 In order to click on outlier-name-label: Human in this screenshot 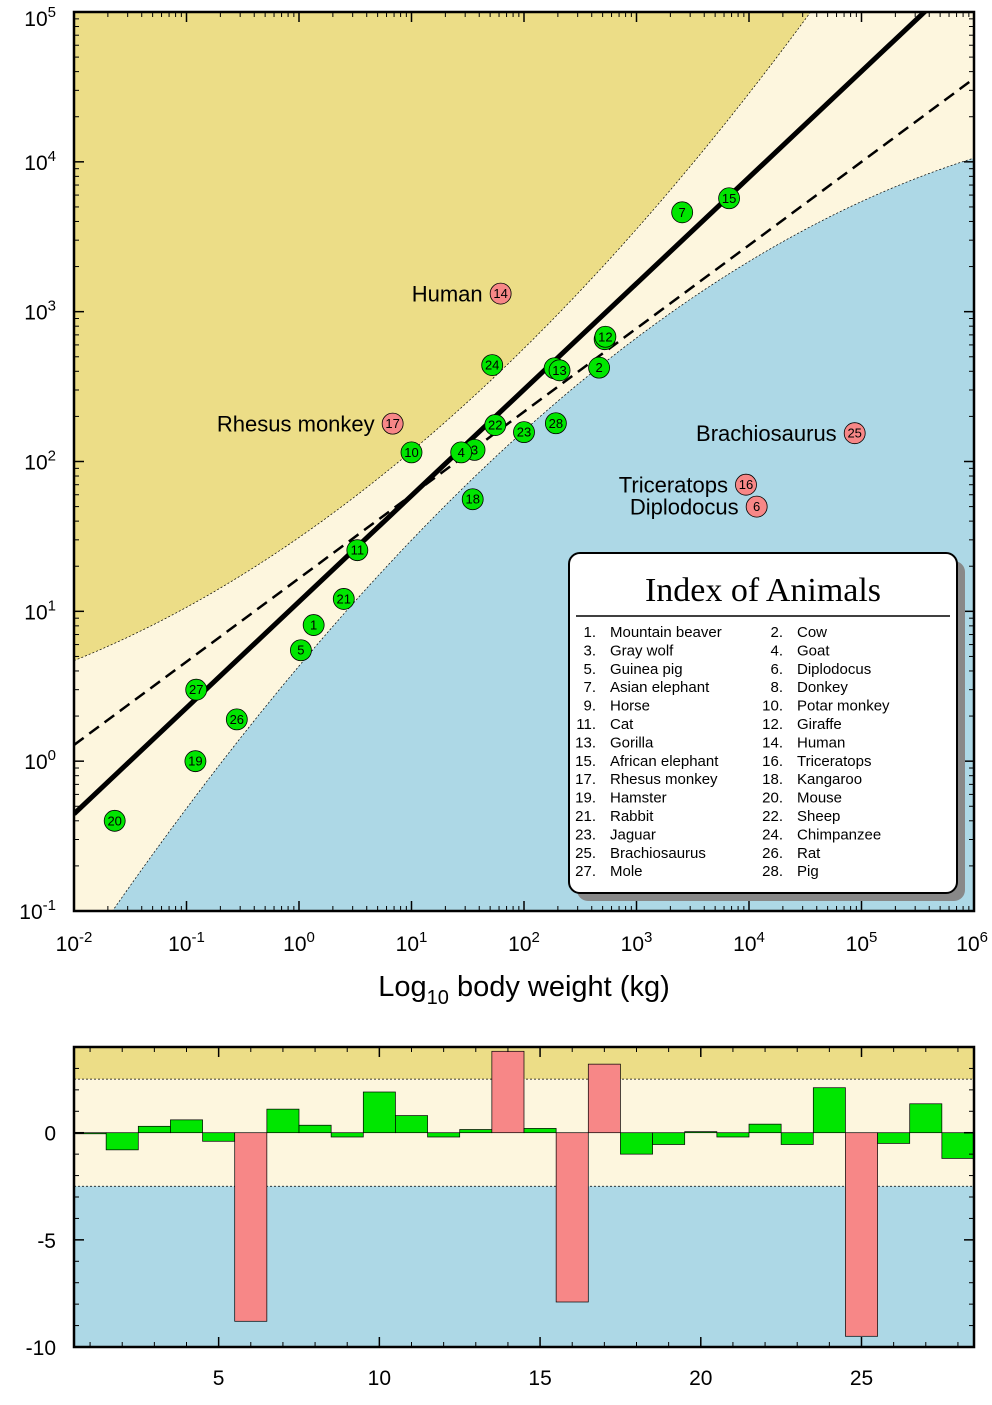, I will do `click(447, 294)`.